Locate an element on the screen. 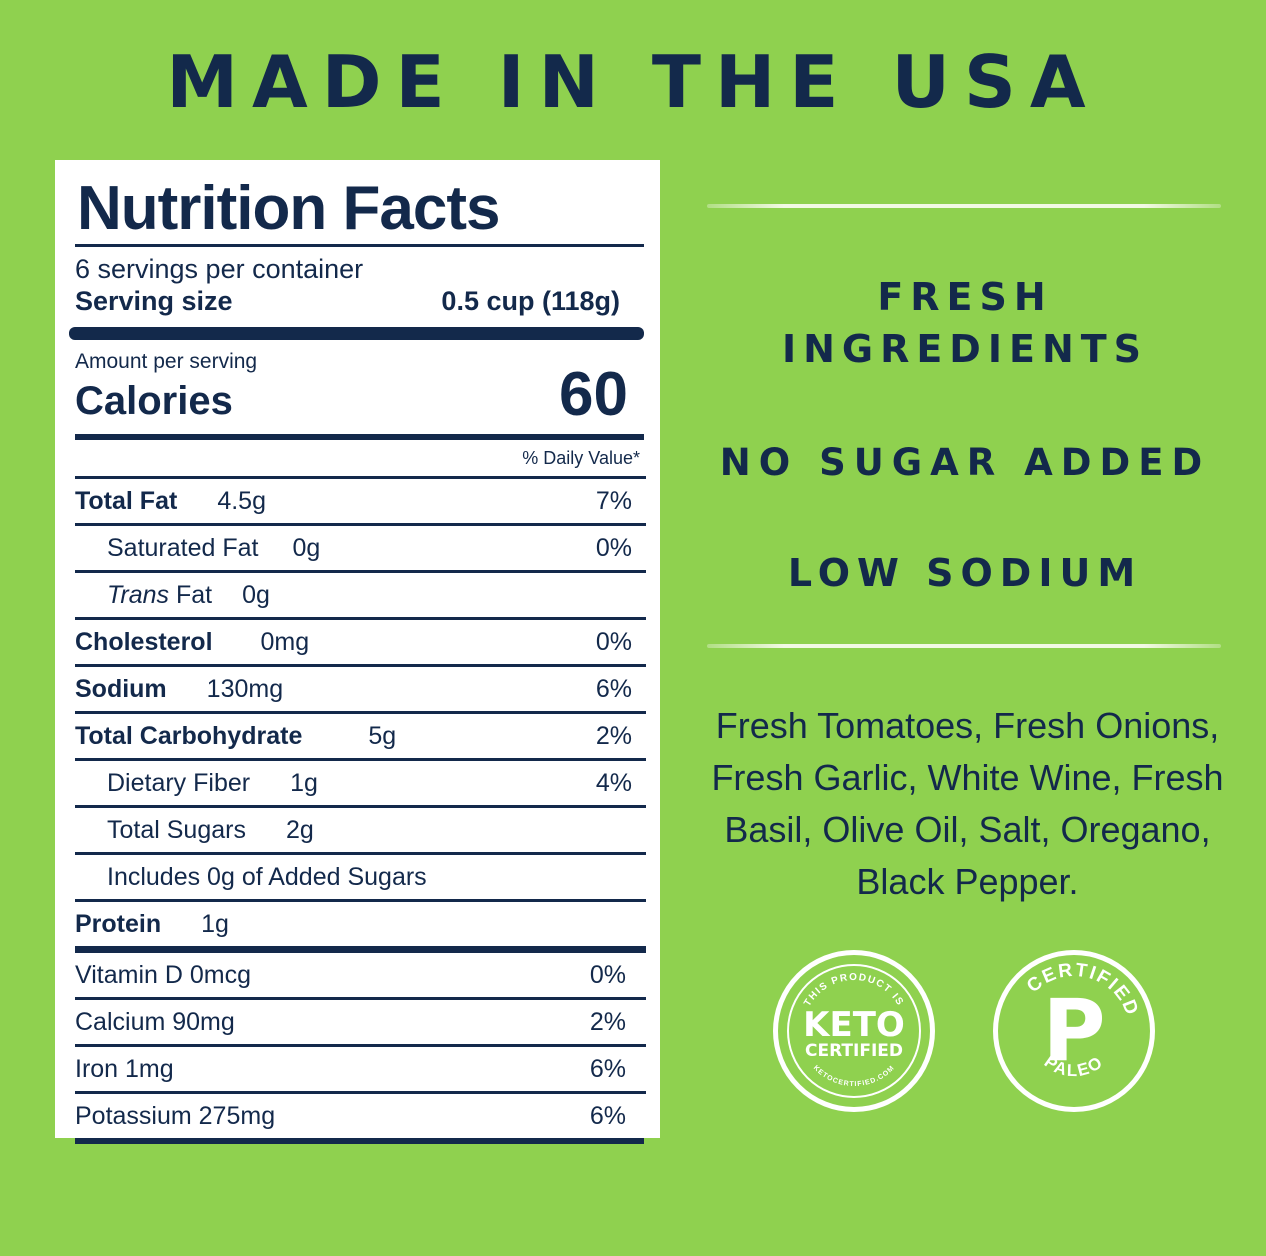  nutrient-name: Total Carbohydrate is located at coordinates (189, 735).